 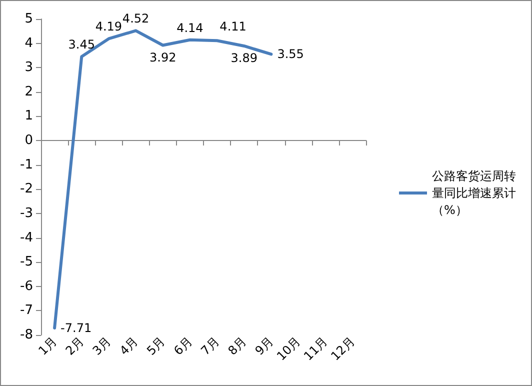 I want to click on y-tick-label: -8, so click(x=26, y=335).